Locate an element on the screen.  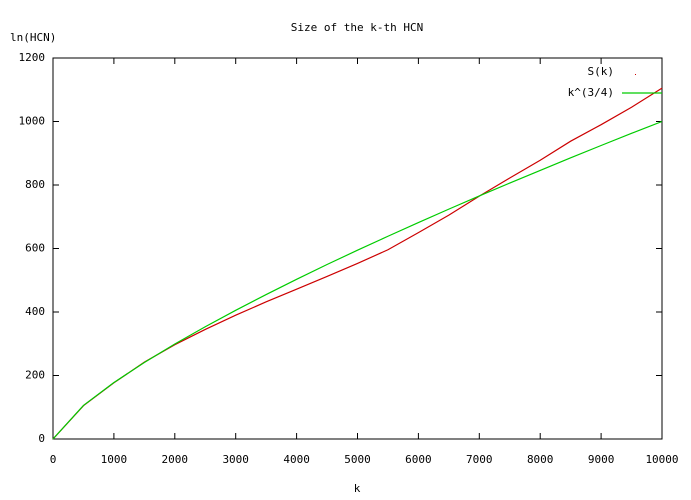
y-tick-label: 200 is located at coordinates (35, 375).